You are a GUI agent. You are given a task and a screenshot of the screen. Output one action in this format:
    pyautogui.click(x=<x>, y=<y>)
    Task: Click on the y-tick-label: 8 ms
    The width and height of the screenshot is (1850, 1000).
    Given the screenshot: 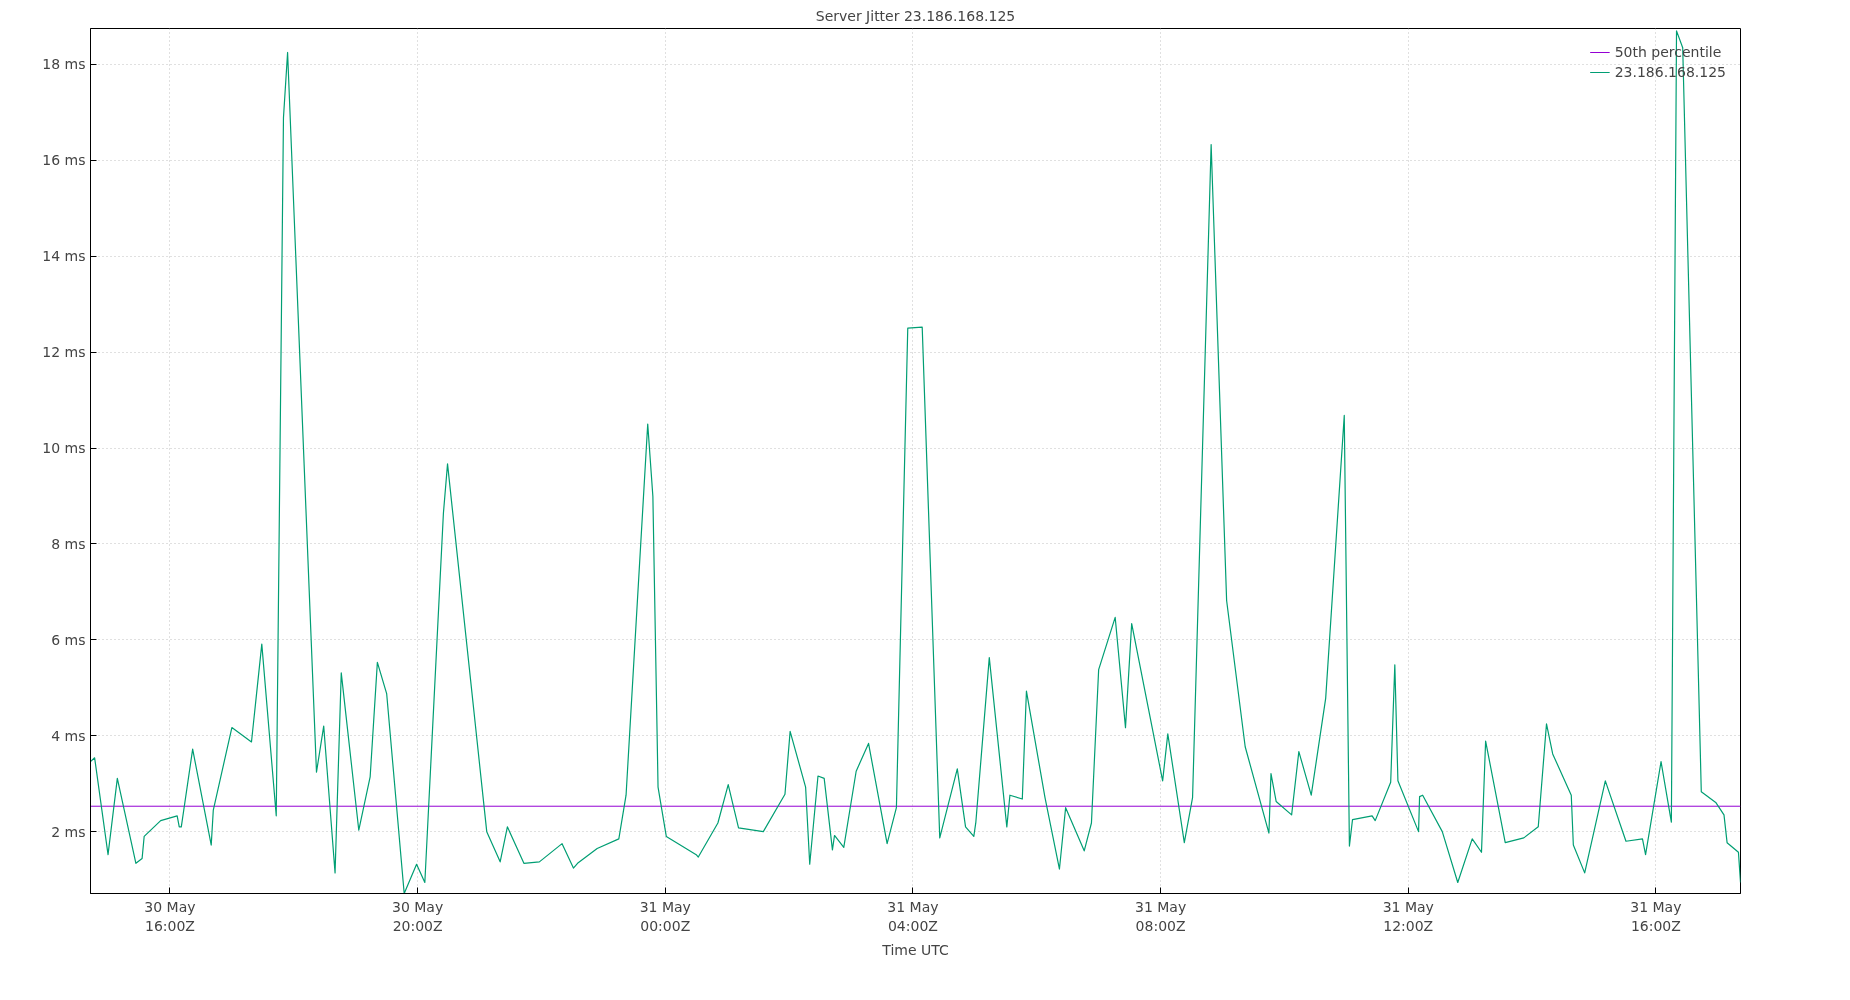 What is the action you would take?
    pyautogui.click(x=68, y=543)
    